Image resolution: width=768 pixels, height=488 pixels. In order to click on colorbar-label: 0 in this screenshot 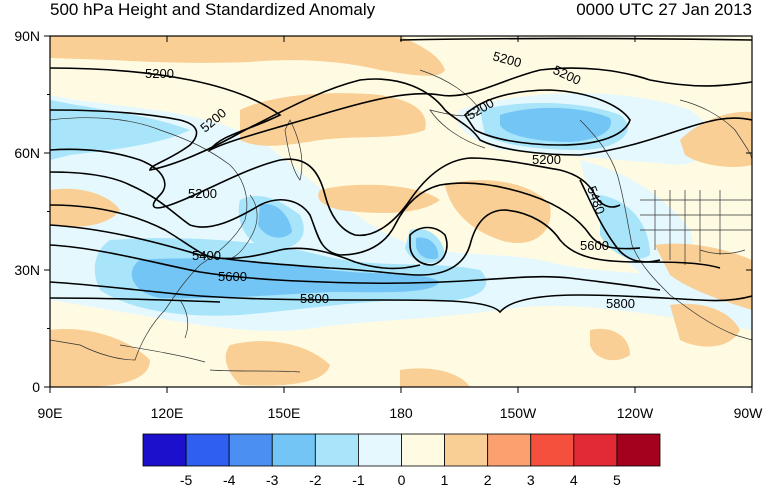, I will do `click(402, 480)`.